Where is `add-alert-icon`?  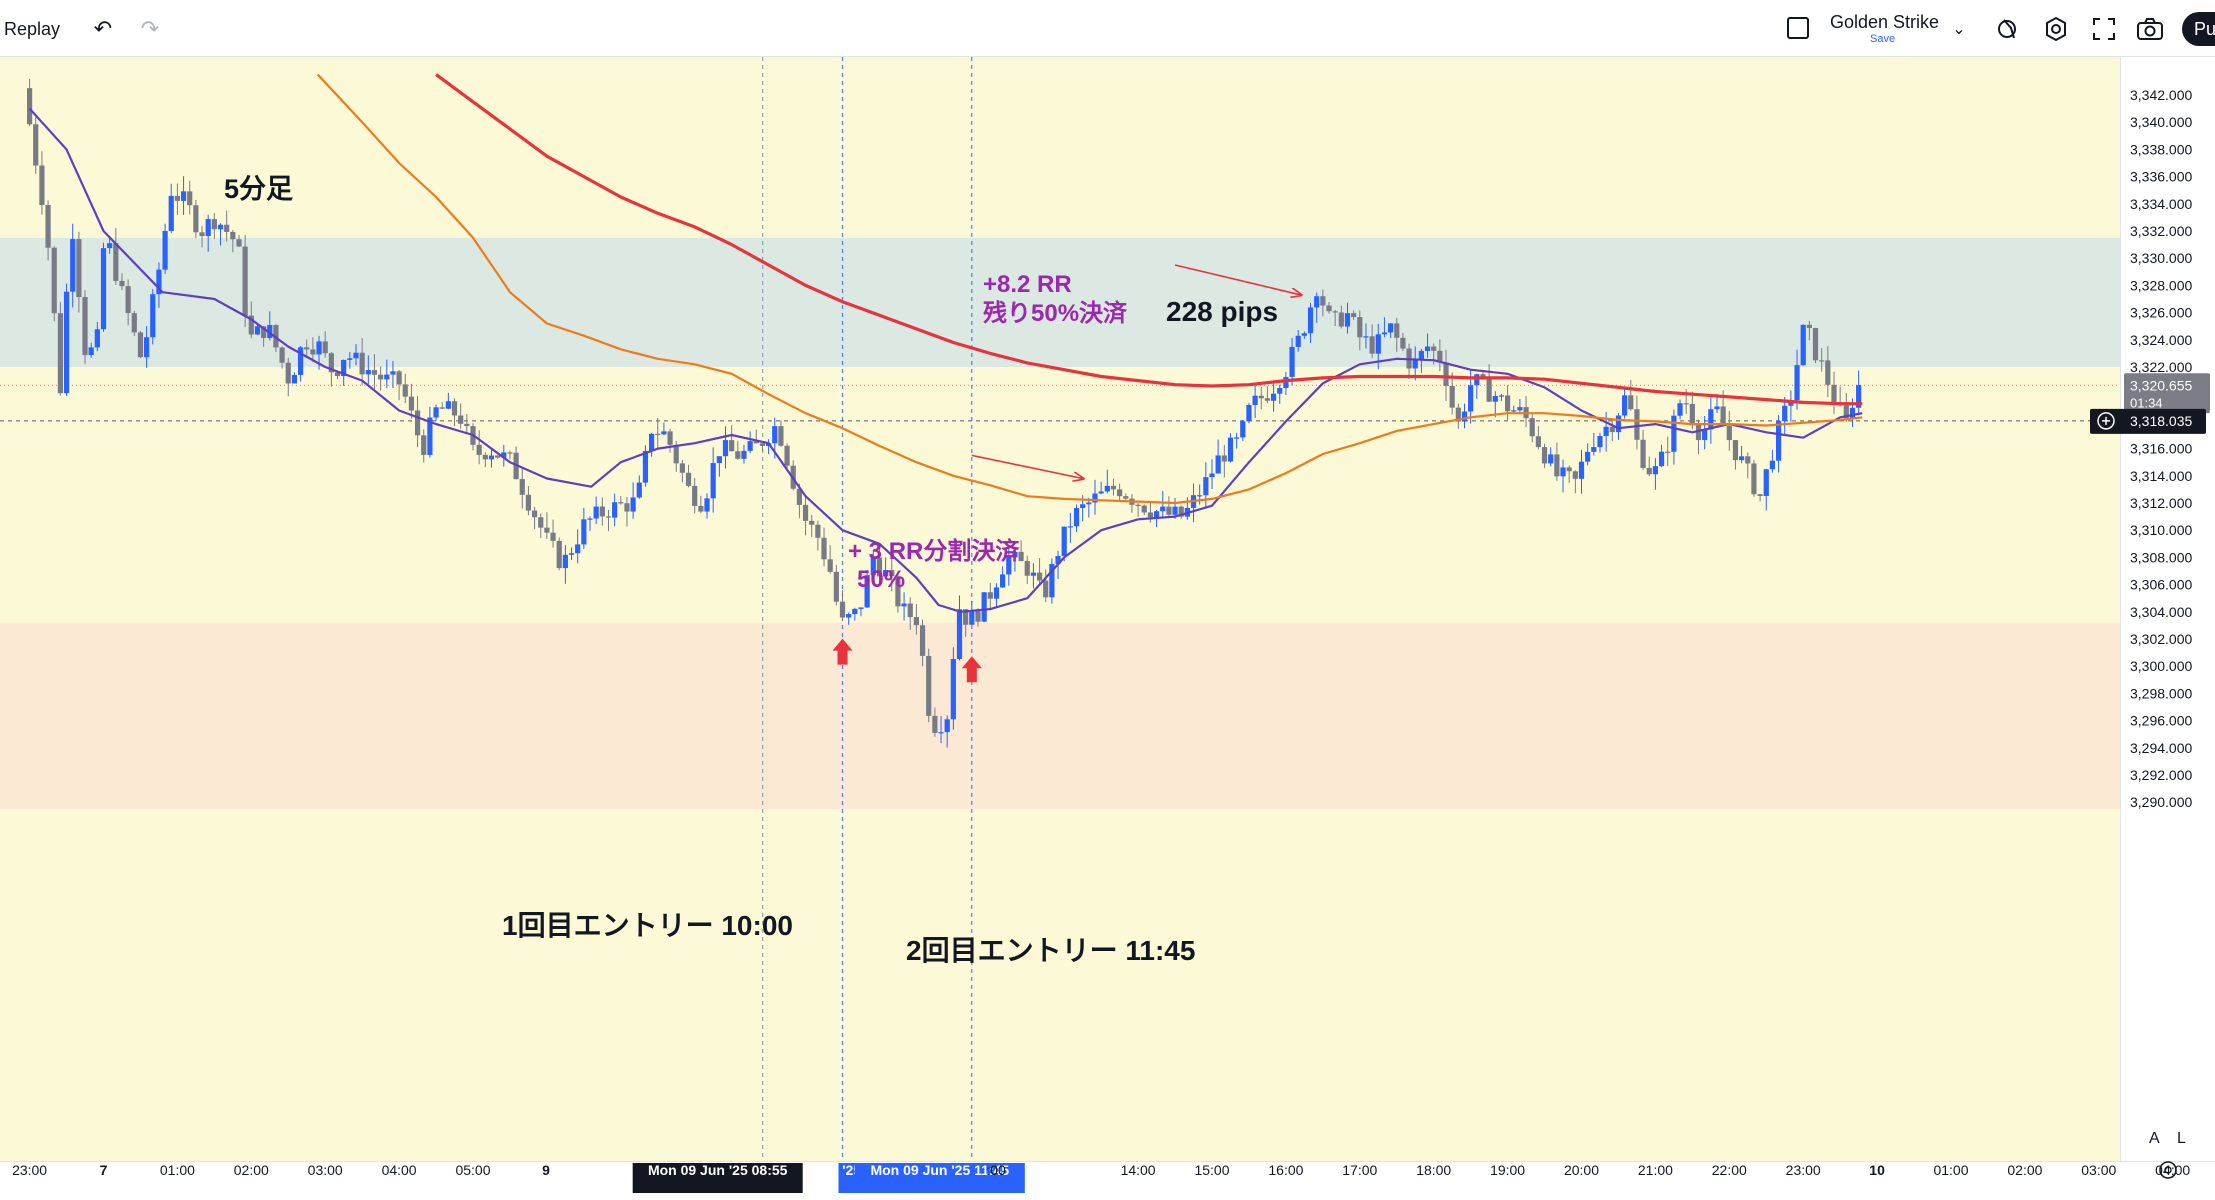
add-alert-icon is located at coordinates (2106, 421).